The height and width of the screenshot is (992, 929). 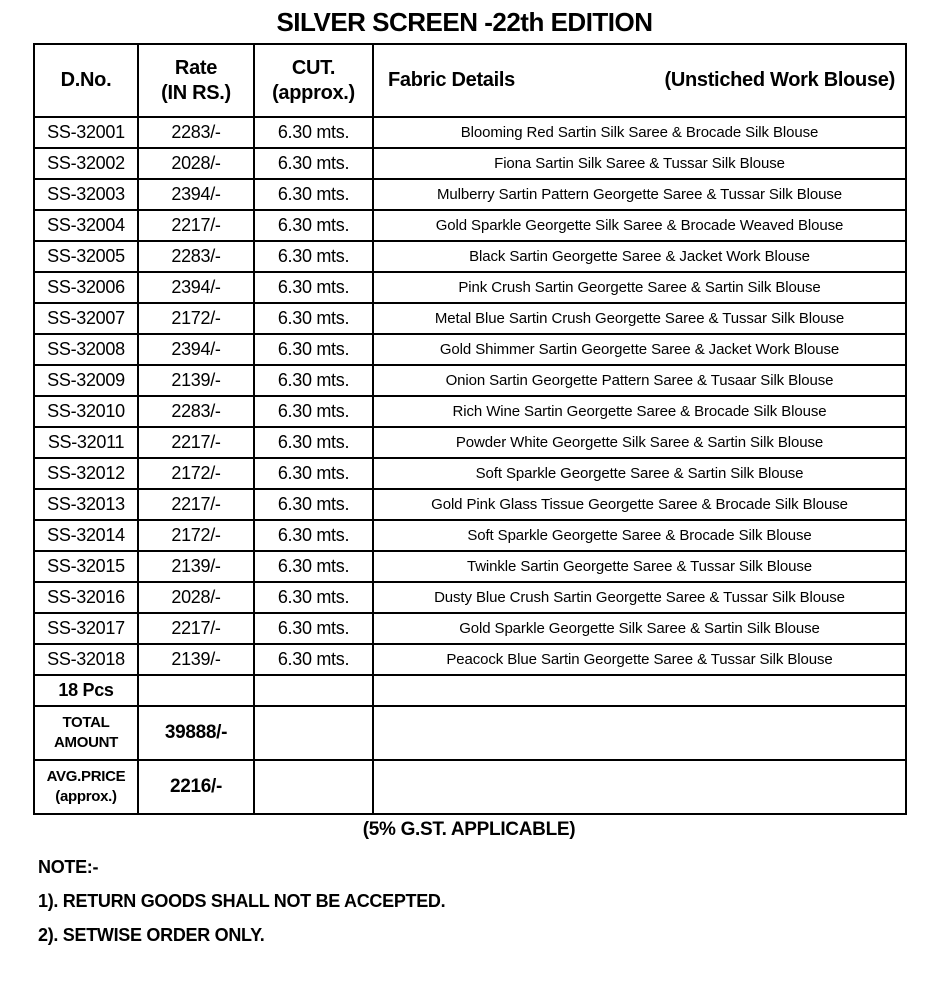 I want to click on cell-avg-price-label: AVG.PRICE (approx.), so click(x=86, y=787).